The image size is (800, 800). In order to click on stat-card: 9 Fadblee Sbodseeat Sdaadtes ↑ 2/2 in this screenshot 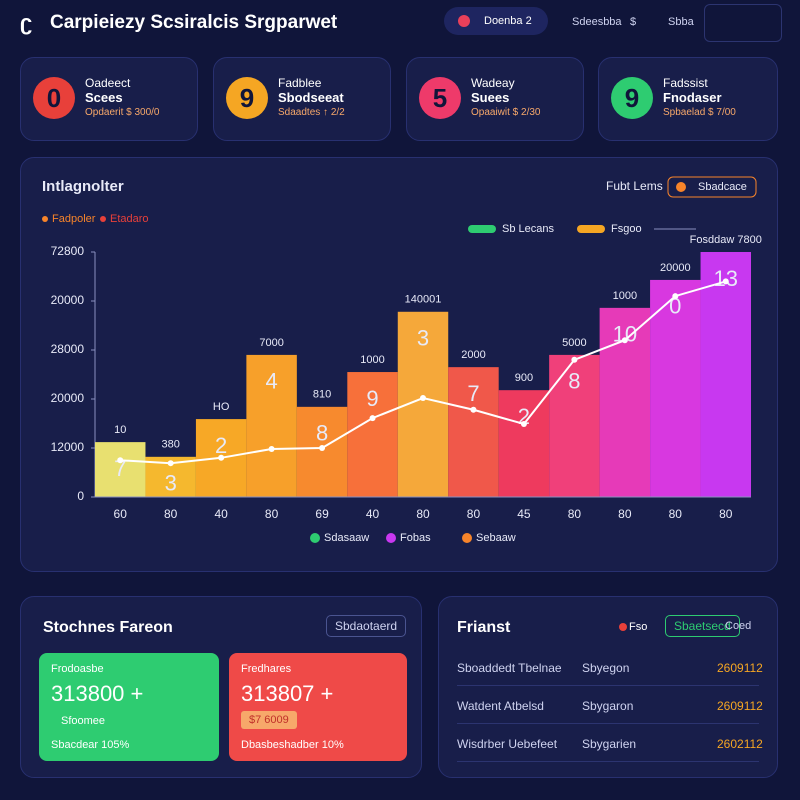, I will do `click(302, 99)`.